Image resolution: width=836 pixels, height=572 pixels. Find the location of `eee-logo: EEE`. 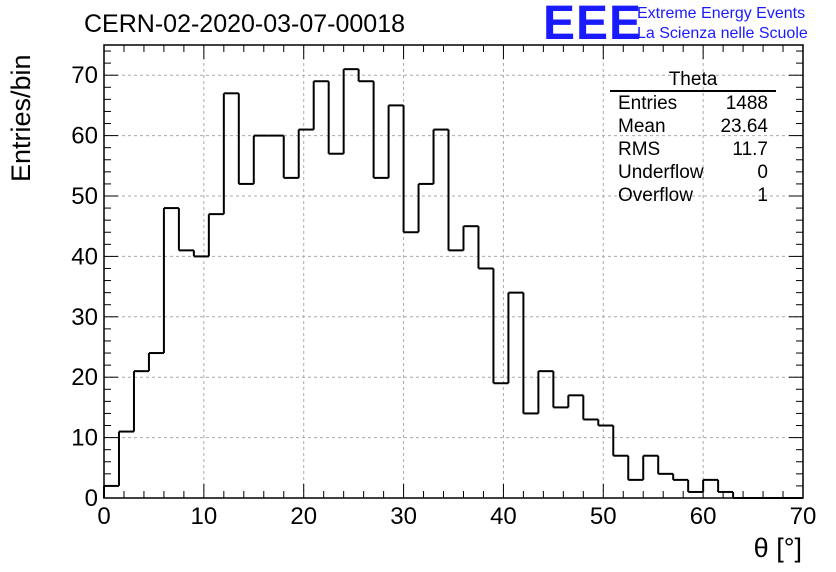

eee-logo: EEE is located at coordinates (593, 25).